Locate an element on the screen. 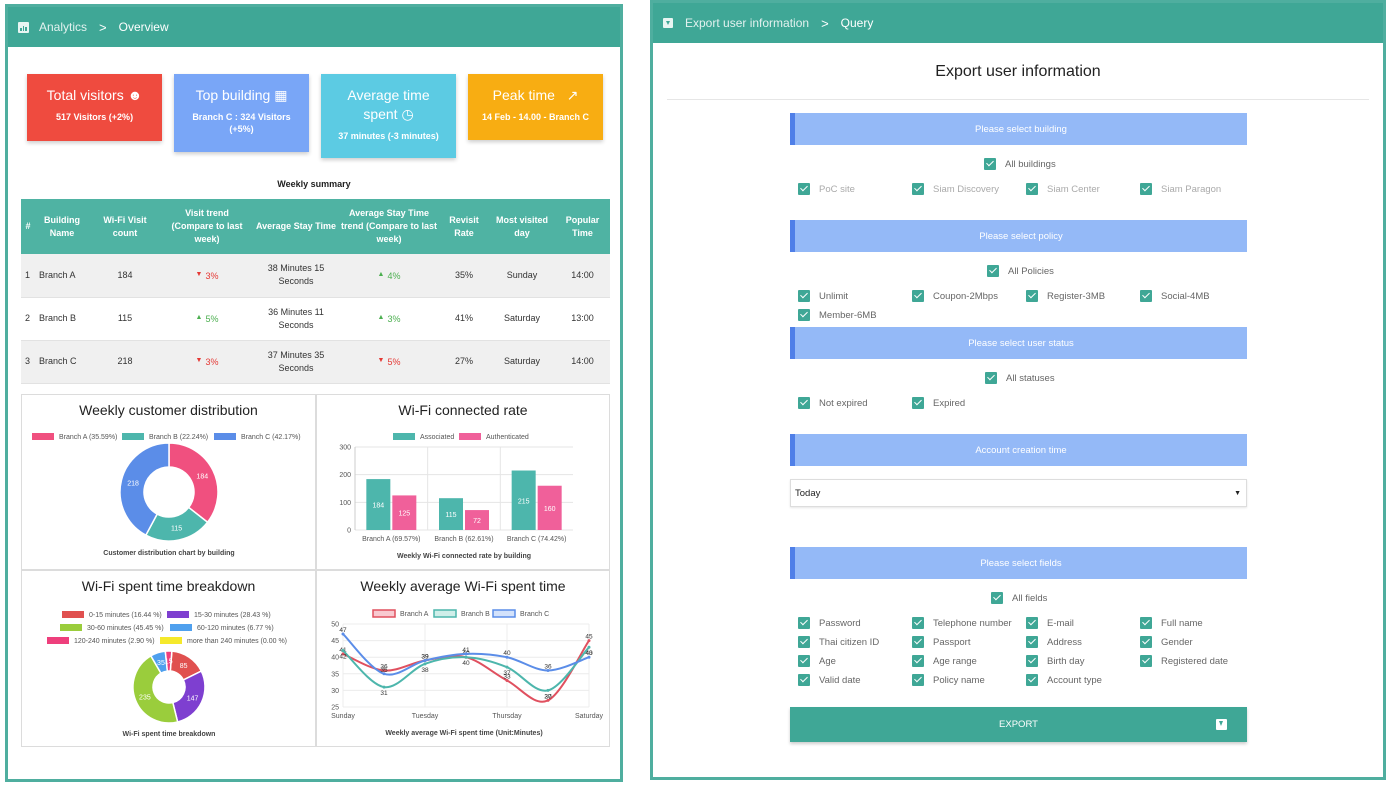 The width and height of the screenshot is (1389, 786). policy-checkbox: Social-4MB is located at coordinates (1175, 296).